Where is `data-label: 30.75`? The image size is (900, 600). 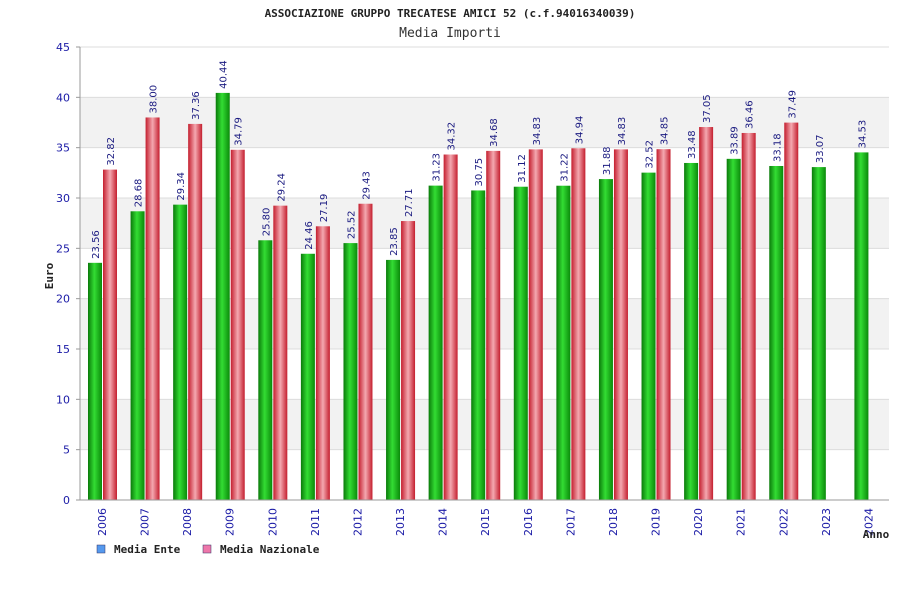 data-label: 30.75 is located at coordinates (479, 172).